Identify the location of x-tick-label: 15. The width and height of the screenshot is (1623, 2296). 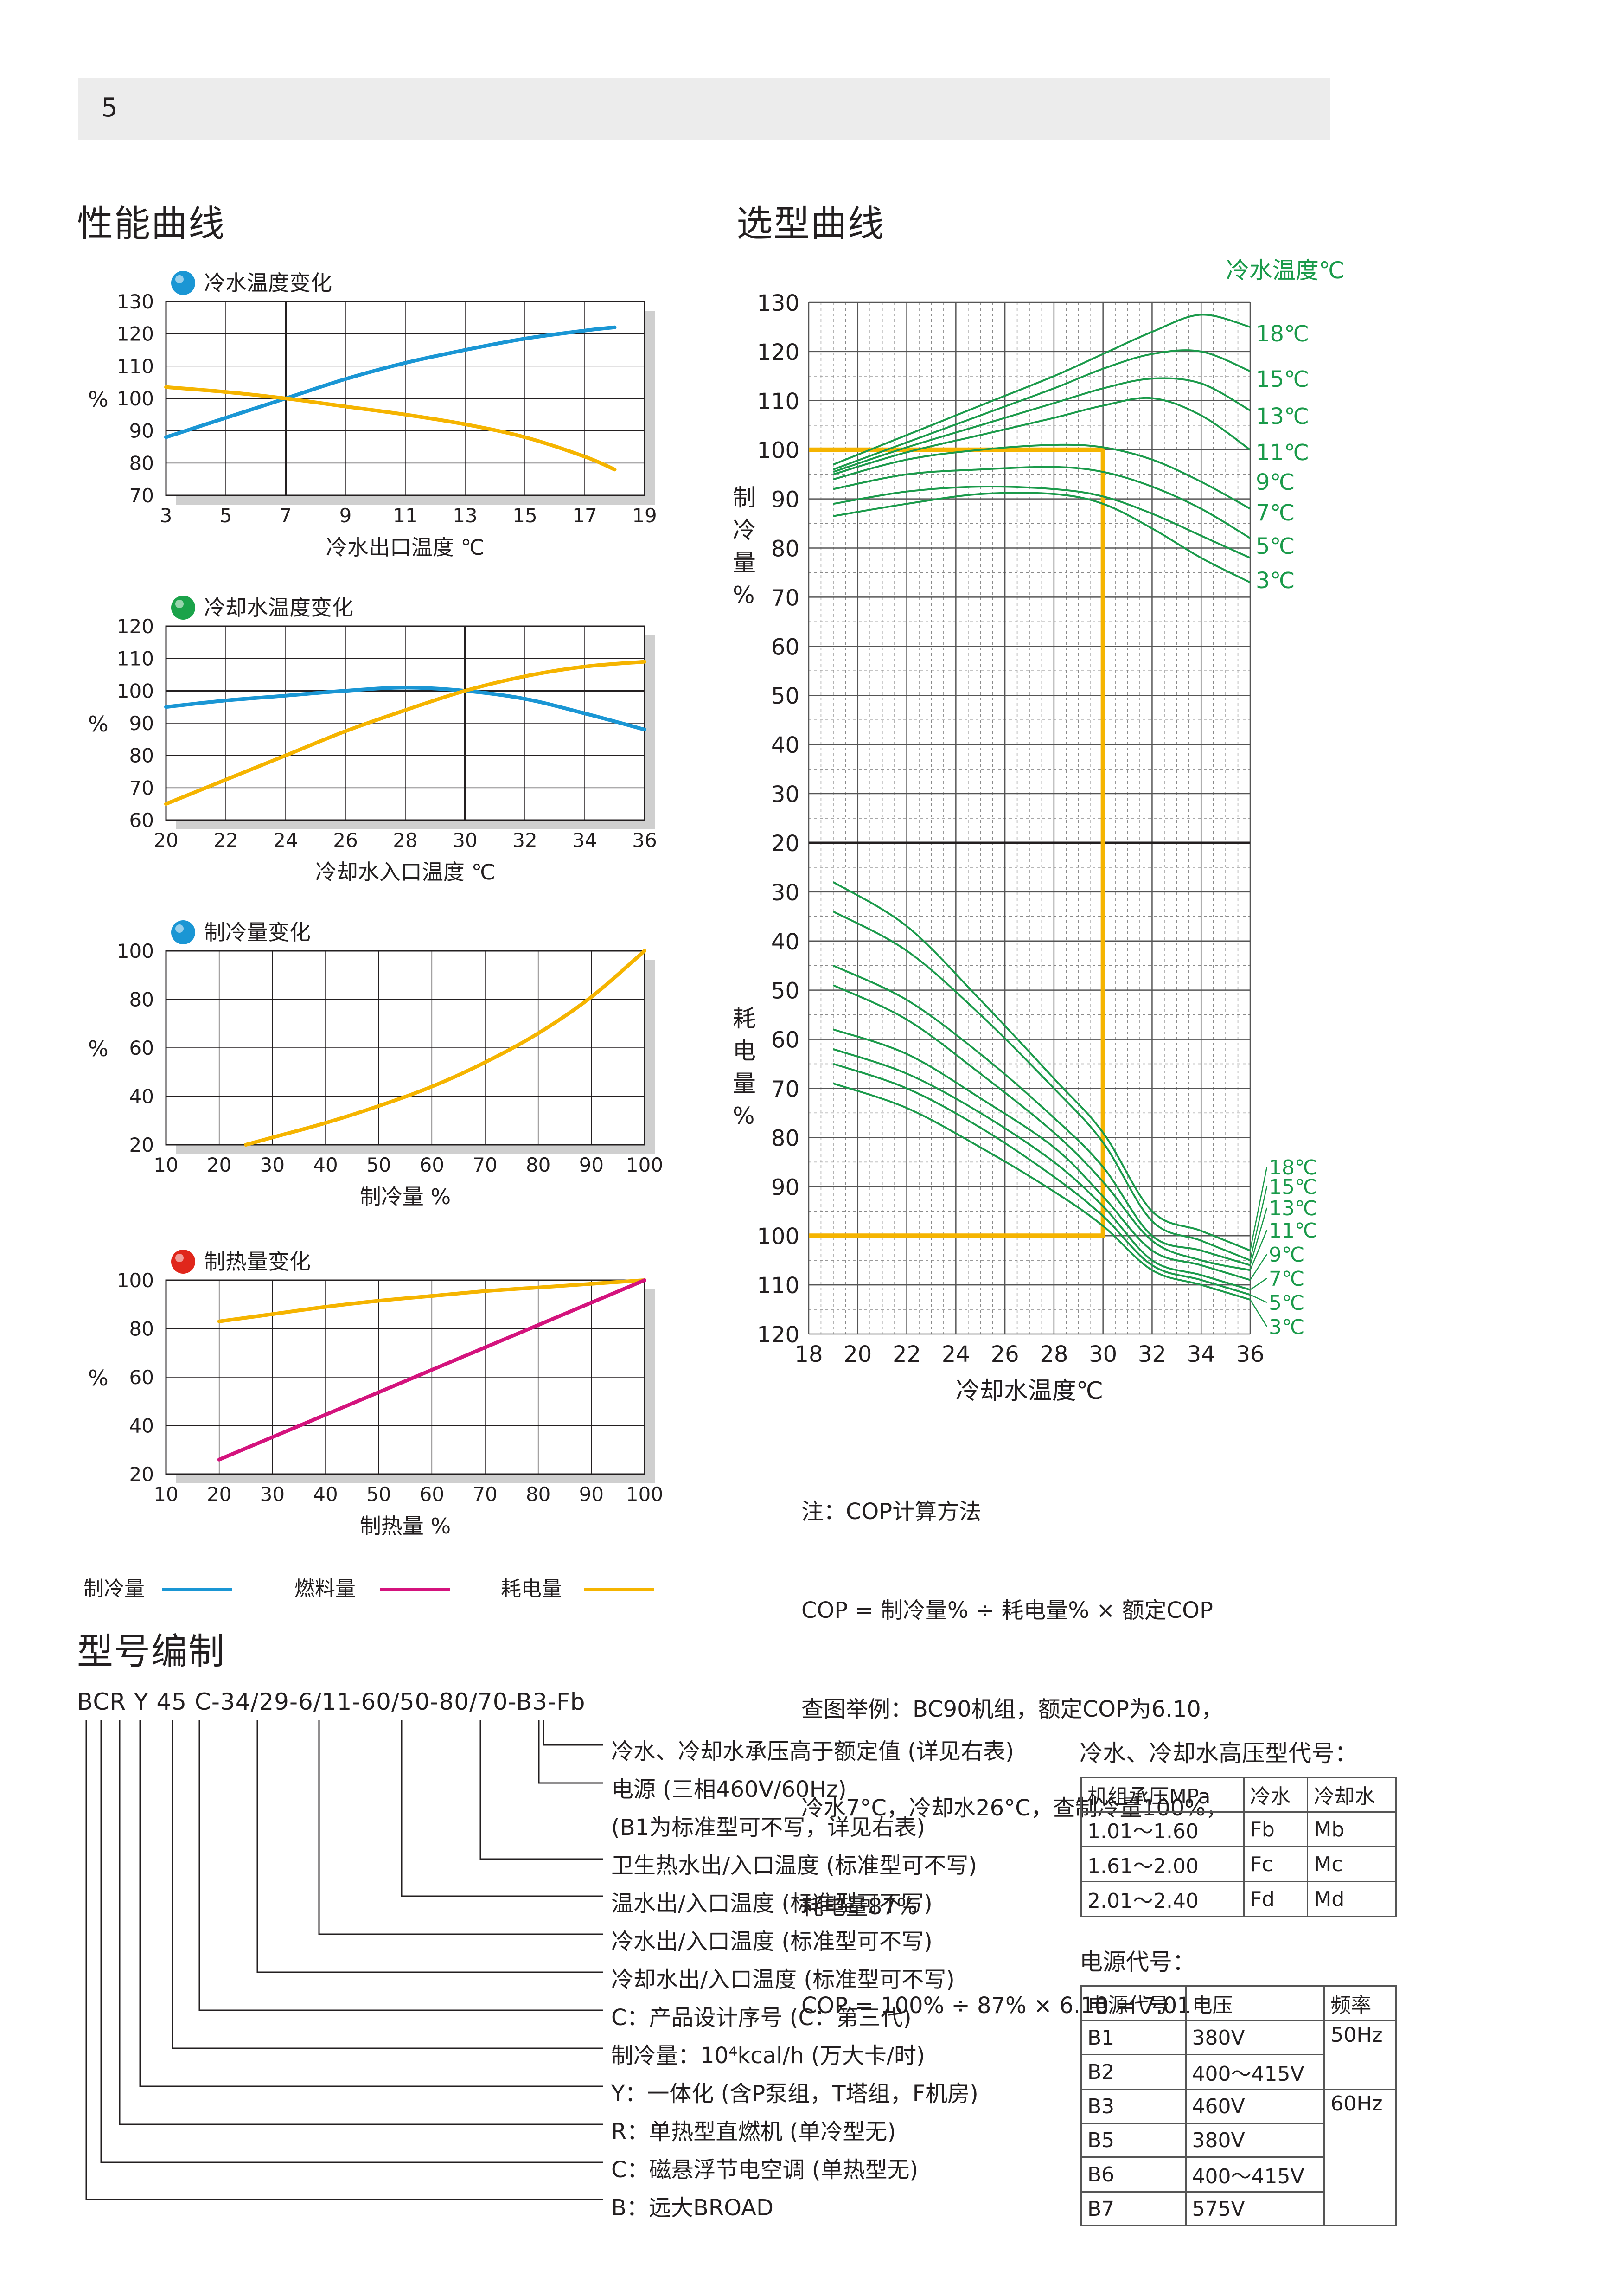
(524, 515).